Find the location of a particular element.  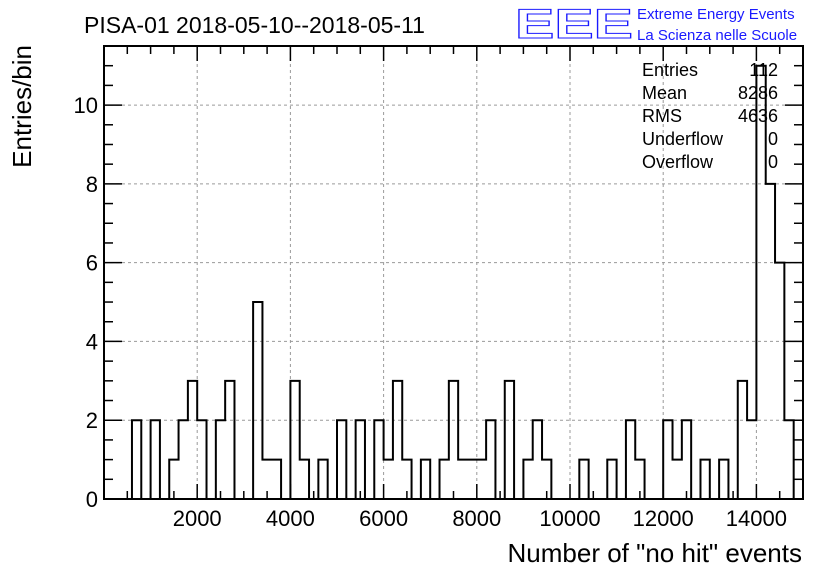

x-axis-tick-labels: 2000 4000 6000 8000 10000 12000 14000 is located at coordinates (480, 518).